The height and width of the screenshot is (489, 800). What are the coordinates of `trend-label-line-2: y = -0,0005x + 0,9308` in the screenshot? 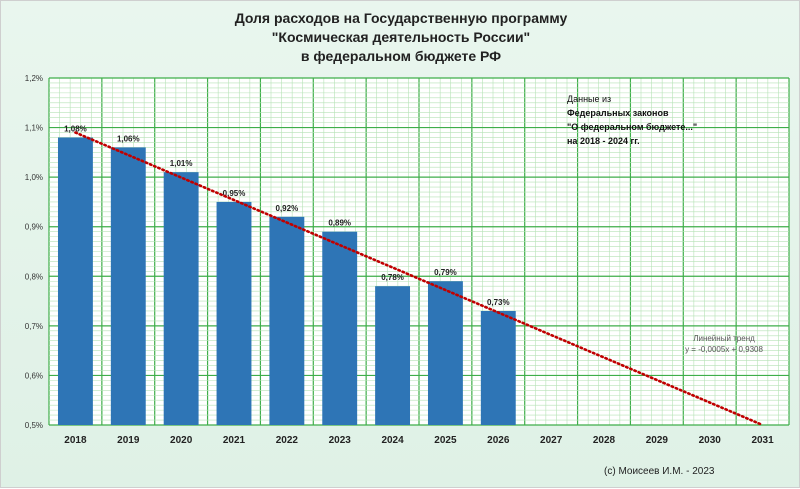 It's located at (724, 349).